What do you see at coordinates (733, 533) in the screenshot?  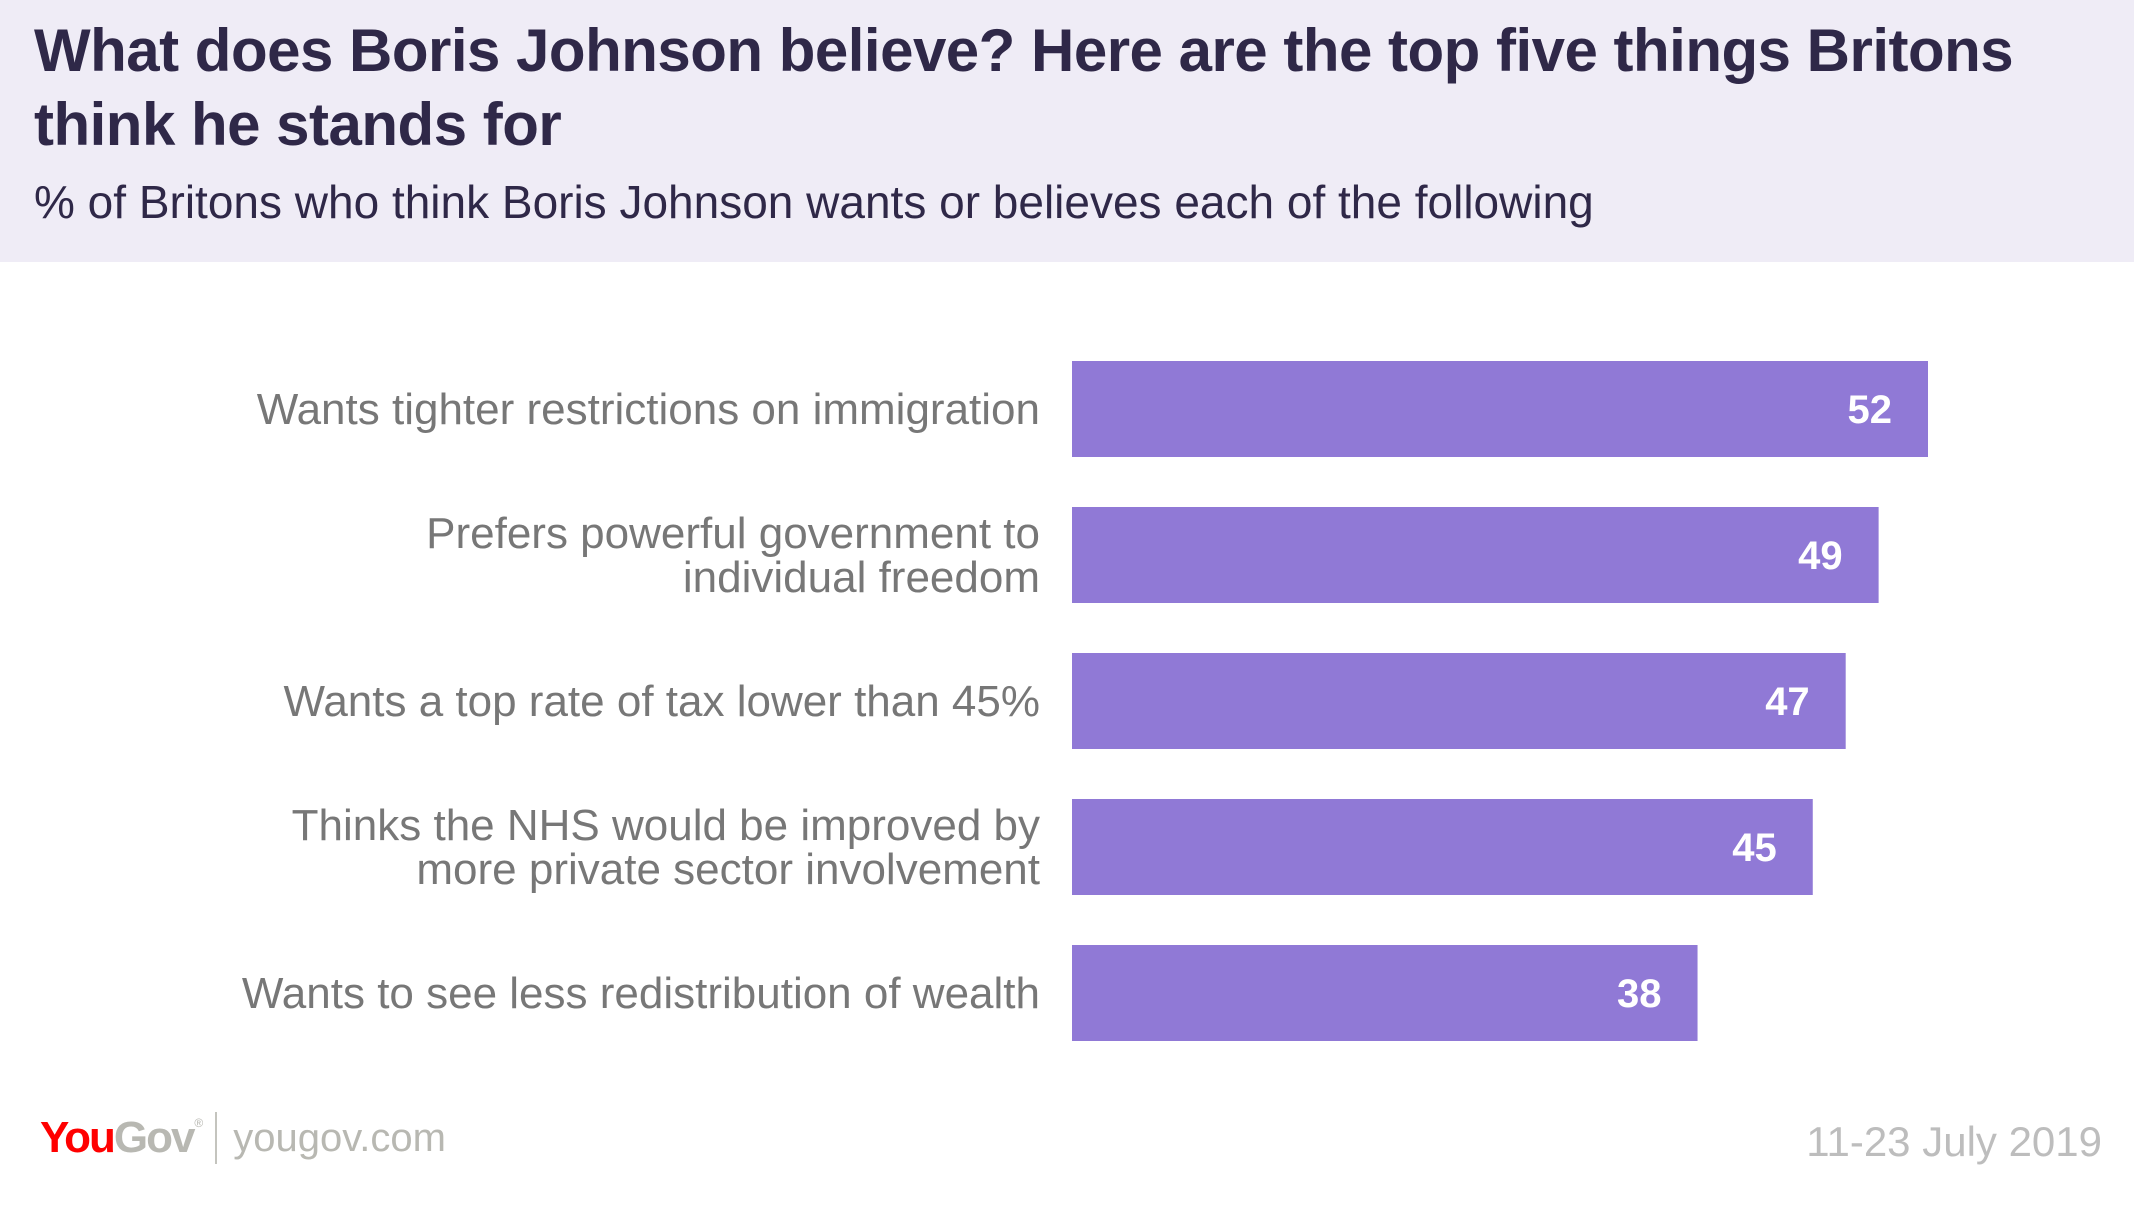 I see `category-label-line: Prefers powerful government to` at bounding box center [733, 533].